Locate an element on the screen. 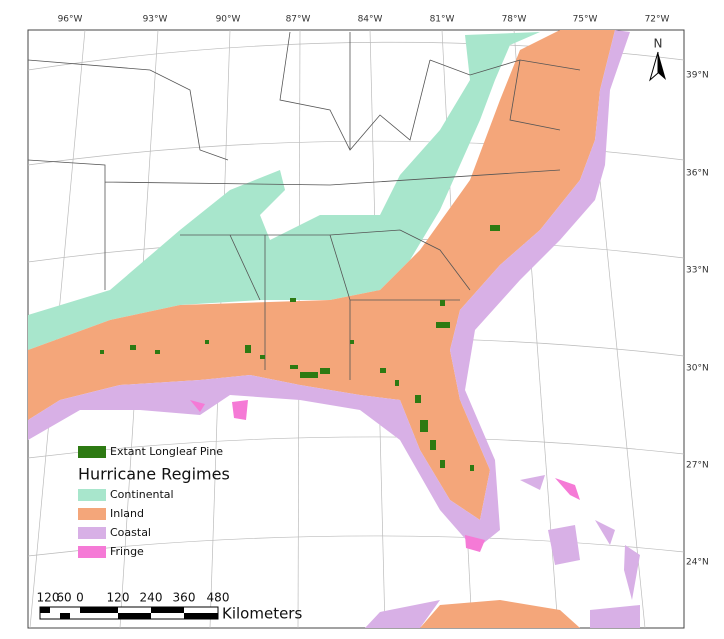 The height and width of the screenshot is (639, 724). north-arrow-right is located at coordinates (662, 66).